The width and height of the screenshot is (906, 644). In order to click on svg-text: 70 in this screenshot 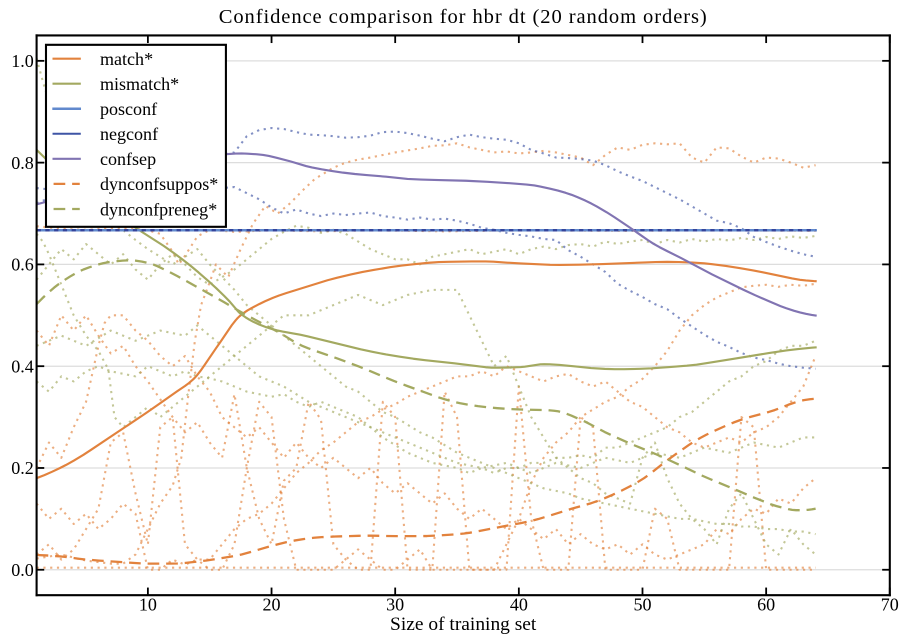, I will do `click(890, 605)`.